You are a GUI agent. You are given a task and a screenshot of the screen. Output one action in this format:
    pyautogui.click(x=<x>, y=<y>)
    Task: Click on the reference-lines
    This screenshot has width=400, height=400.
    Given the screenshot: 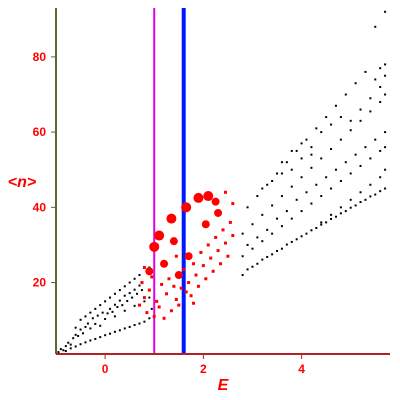 What is the action you would take?
    pyautogui.click(x=169, y=181)
    